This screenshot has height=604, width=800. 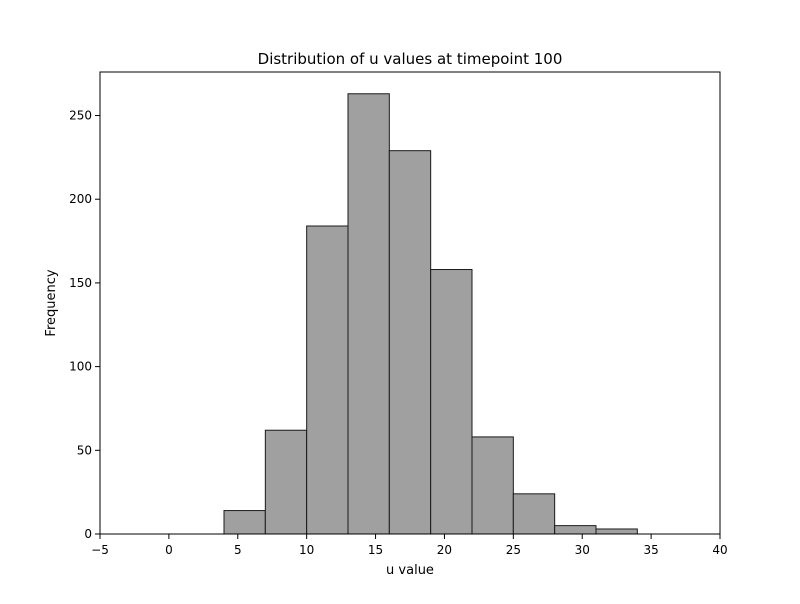 I want to click on x-tick-label-8: 35, so click(x=650, y=550).